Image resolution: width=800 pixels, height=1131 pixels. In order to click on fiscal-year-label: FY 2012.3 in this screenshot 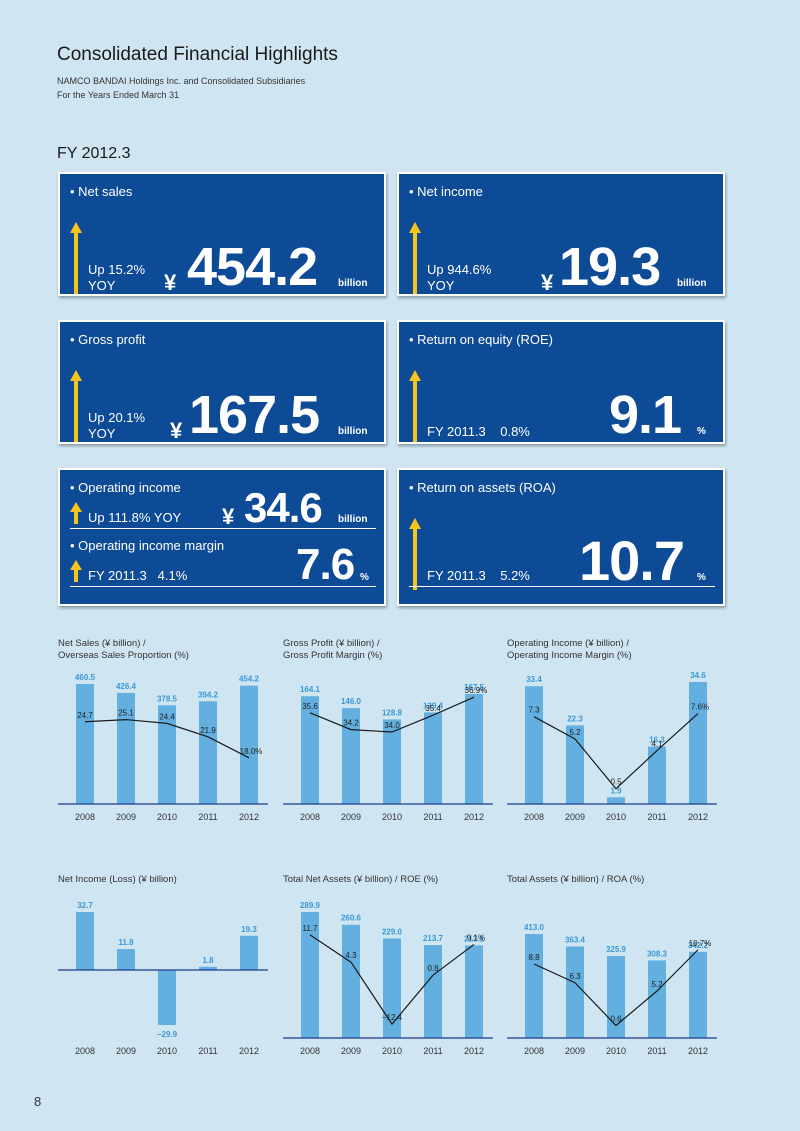, I will do `click(94, 153)`.